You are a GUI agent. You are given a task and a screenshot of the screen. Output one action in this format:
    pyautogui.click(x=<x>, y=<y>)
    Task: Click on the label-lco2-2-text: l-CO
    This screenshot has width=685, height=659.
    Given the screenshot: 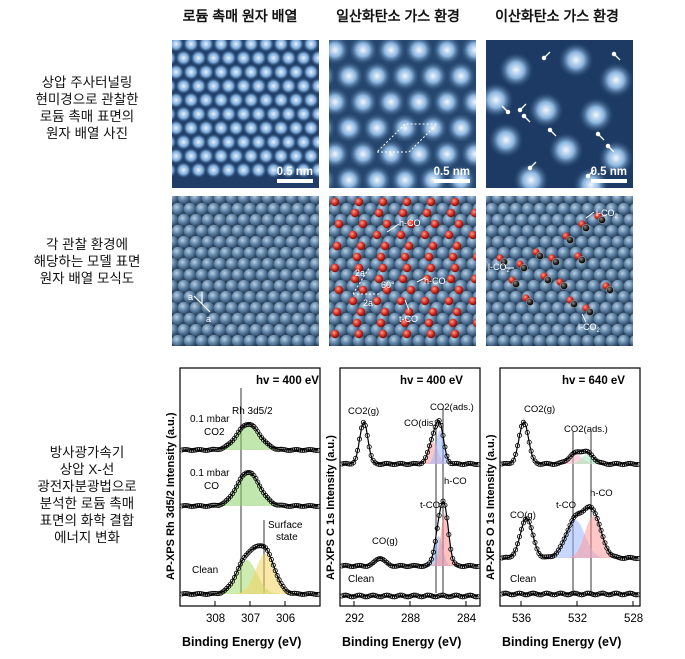 What is the action you would take?
    pyautogui.click(x=497, y=267)
    